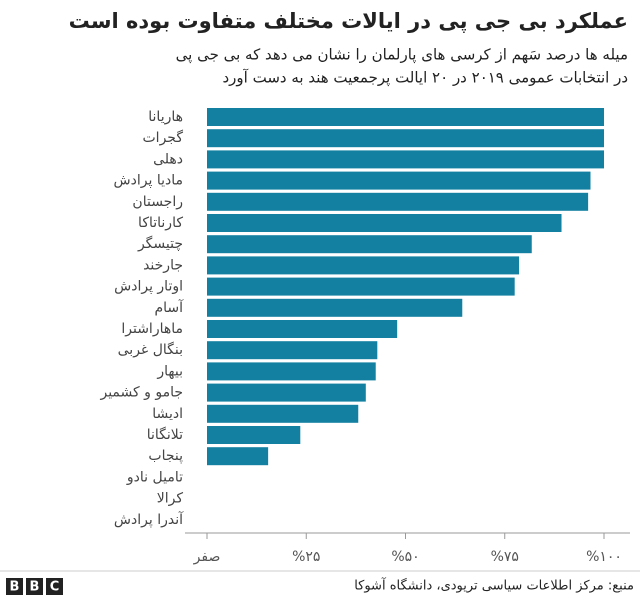 This screenshot has height=600, width=640. Describe the element at coordinates (163, 265) in the screenshot. I see `y-tick-label: جارخند` at that location.